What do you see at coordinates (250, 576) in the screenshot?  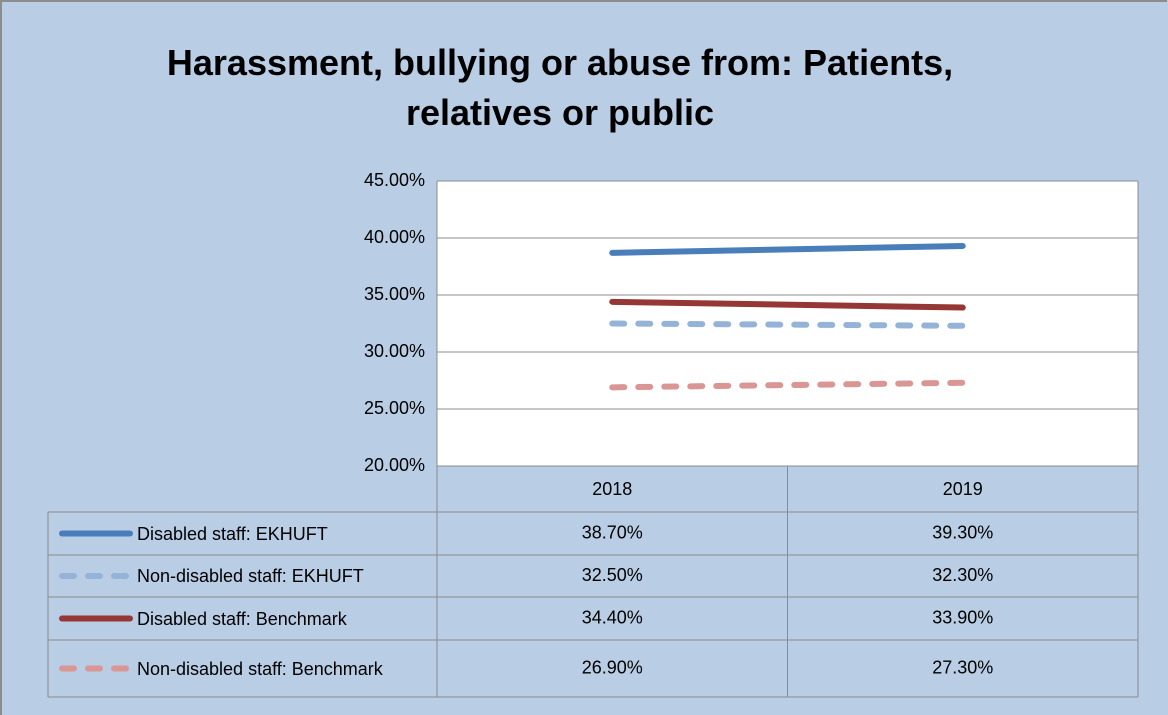 I see `legend-label: Non-disabled staff: EKHUFT` at bounding box center [250, 576].